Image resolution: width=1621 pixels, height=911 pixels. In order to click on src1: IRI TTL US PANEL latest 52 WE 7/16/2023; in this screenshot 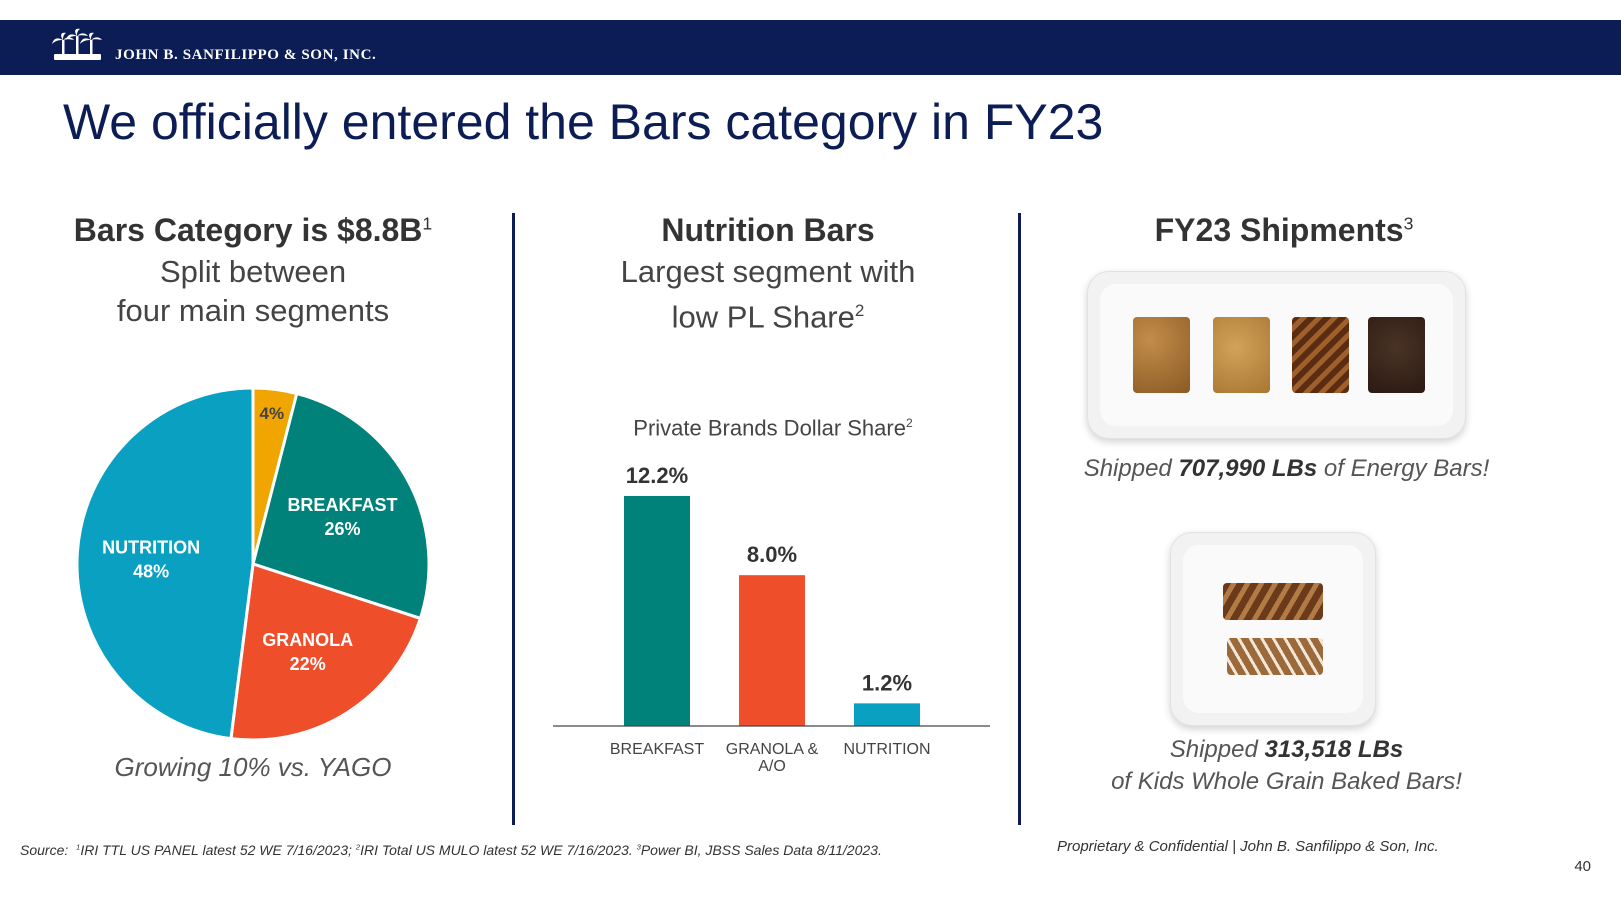, I will do `click(218, 850)`.